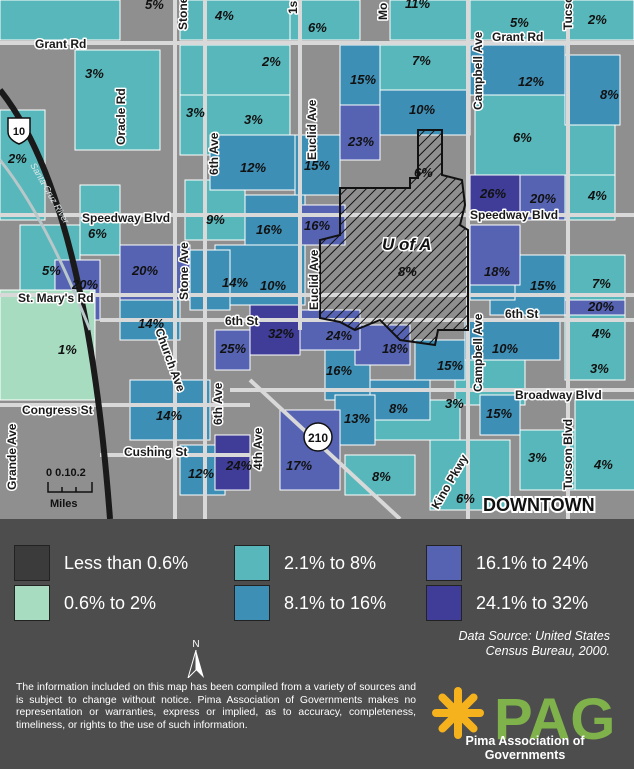  Describe the element at coordinates (51, 270) in the screenshot. I see `percent-label: 5%` at that location.